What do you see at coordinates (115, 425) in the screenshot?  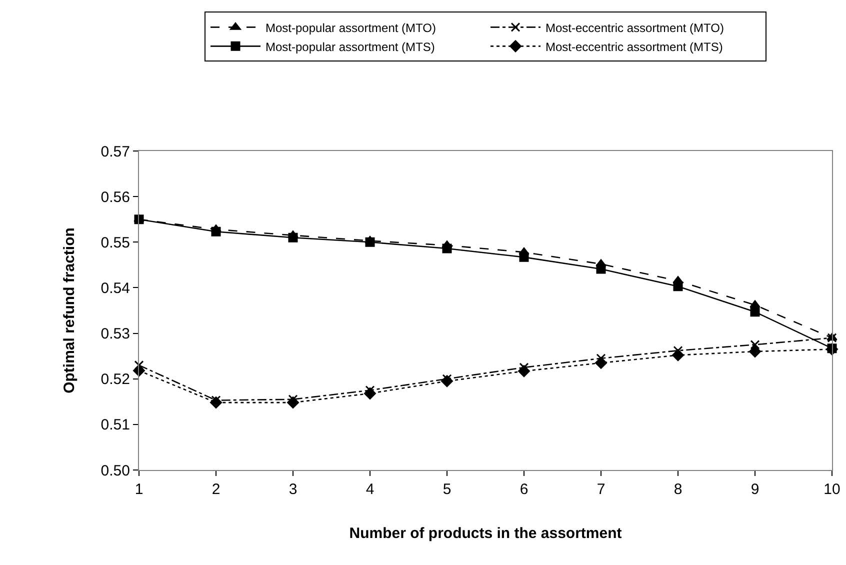 I see `y-tick-label: 0.51` at bounding box center [115, 425].